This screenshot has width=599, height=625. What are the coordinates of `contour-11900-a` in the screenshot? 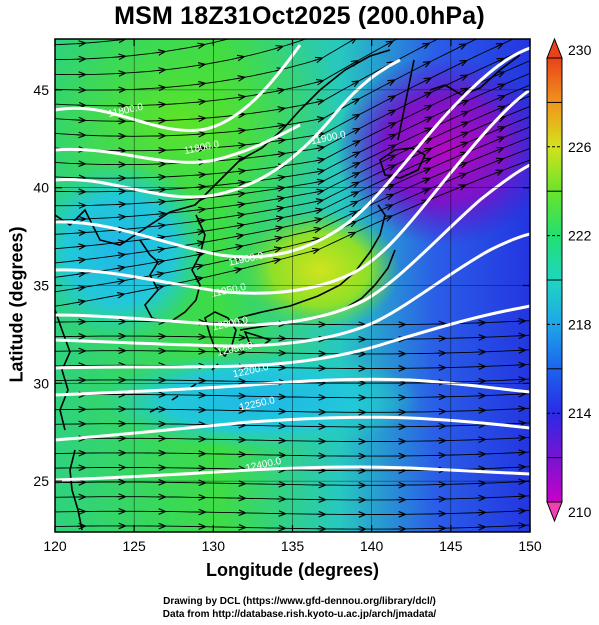 It's located at (228, 128).